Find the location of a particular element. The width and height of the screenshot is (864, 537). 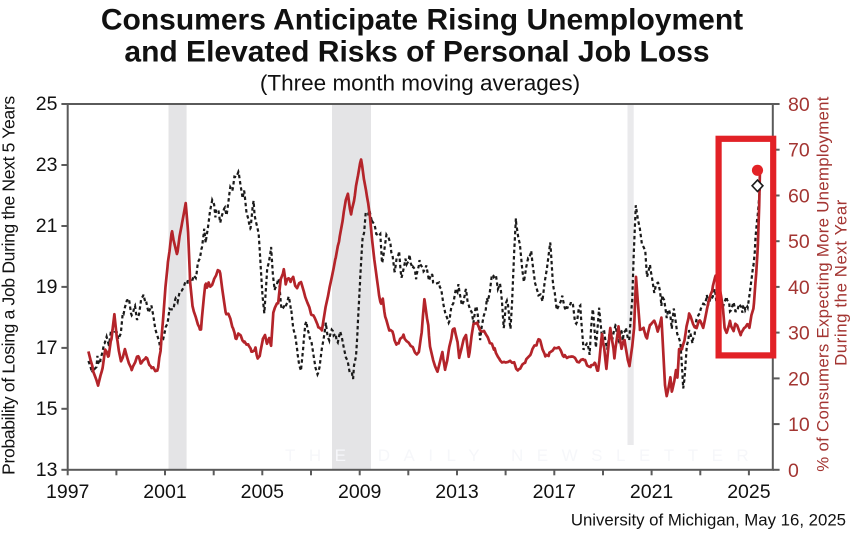

svg-text: 13 is located at coordinates (47, 470).